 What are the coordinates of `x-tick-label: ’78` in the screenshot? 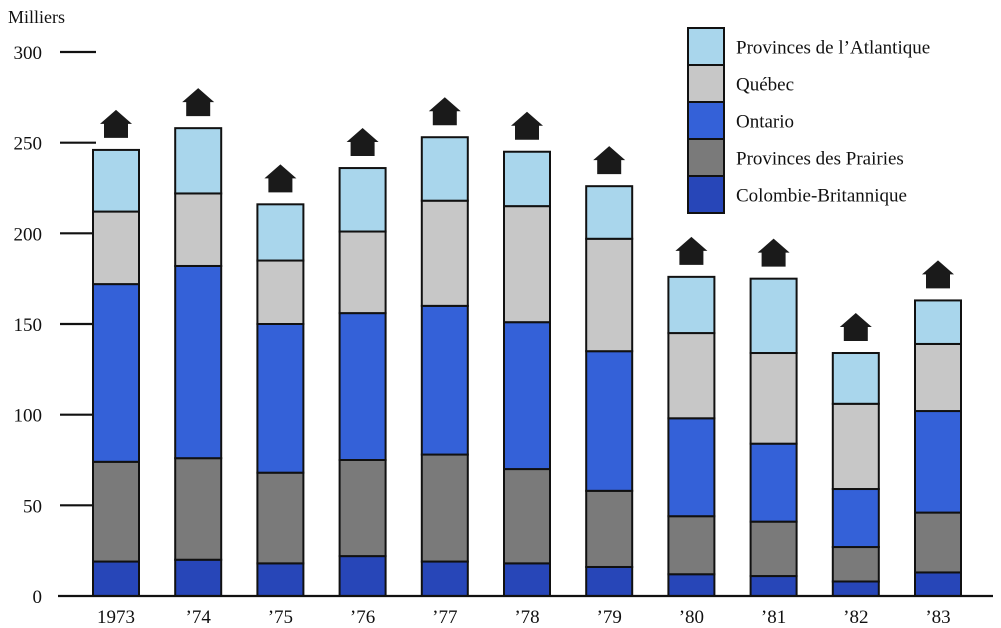 It's located at (526, 617).